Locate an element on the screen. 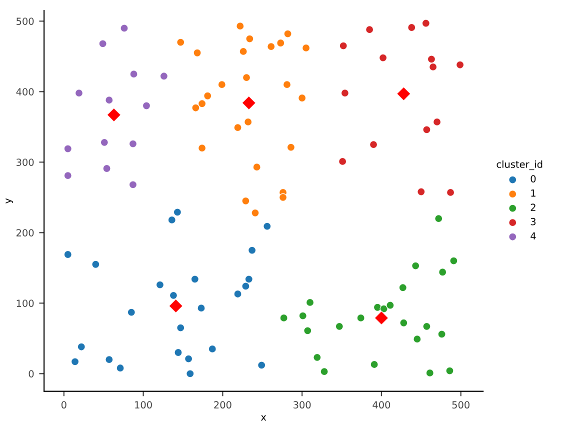  y-tick-label: 100 is located at coordinates (25, 303).